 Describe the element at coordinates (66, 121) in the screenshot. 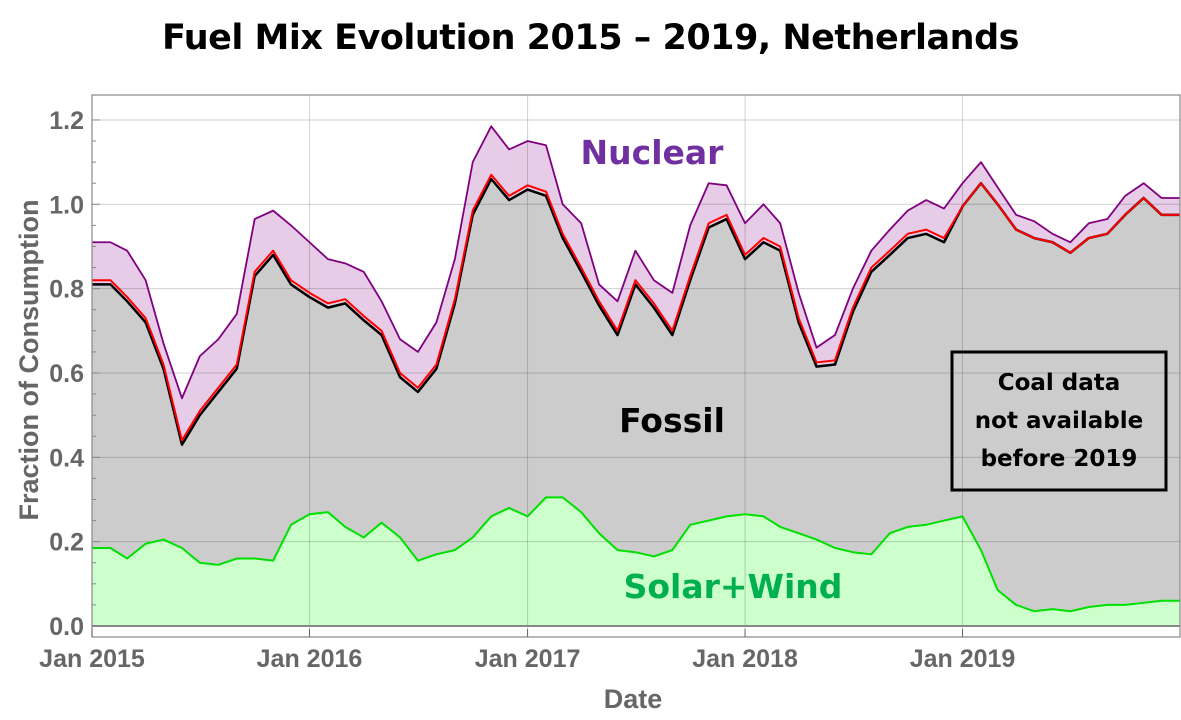

I see `y-tick-label: 1.2` at that location.